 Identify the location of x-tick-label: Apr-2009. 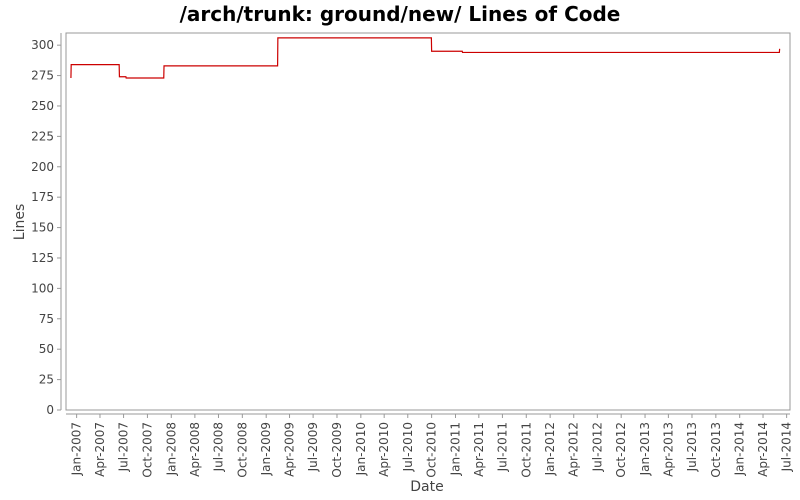
(290, 449).